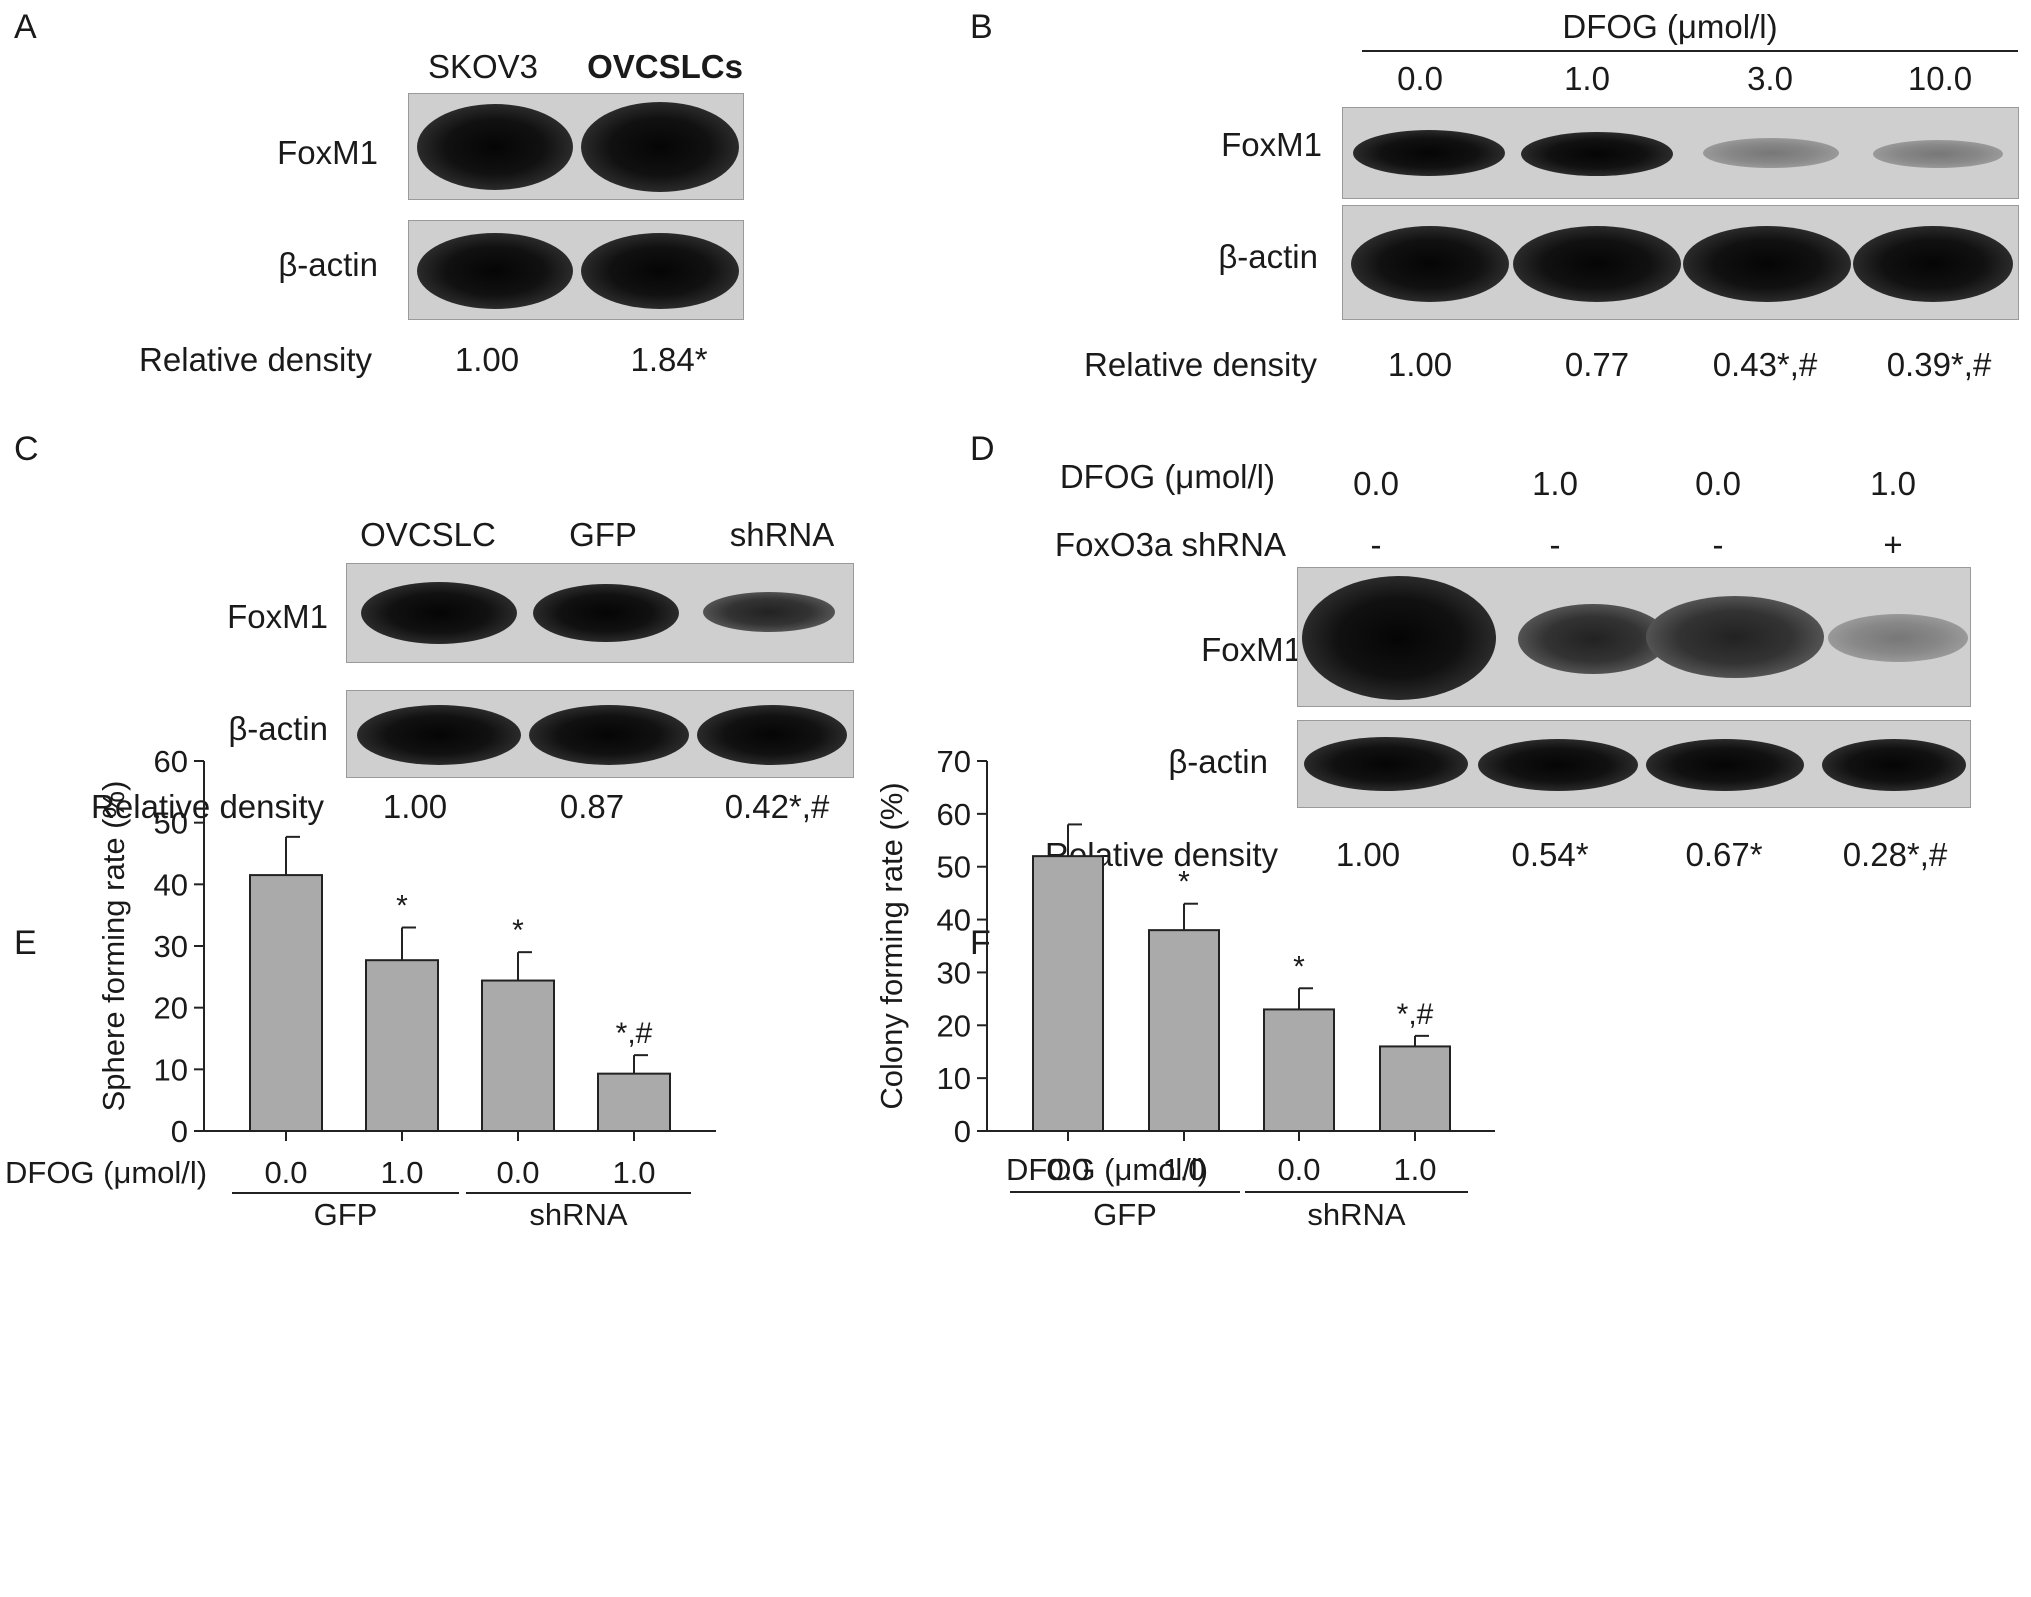  I want to click on density-value: 0.67*, so click(1724, 854).